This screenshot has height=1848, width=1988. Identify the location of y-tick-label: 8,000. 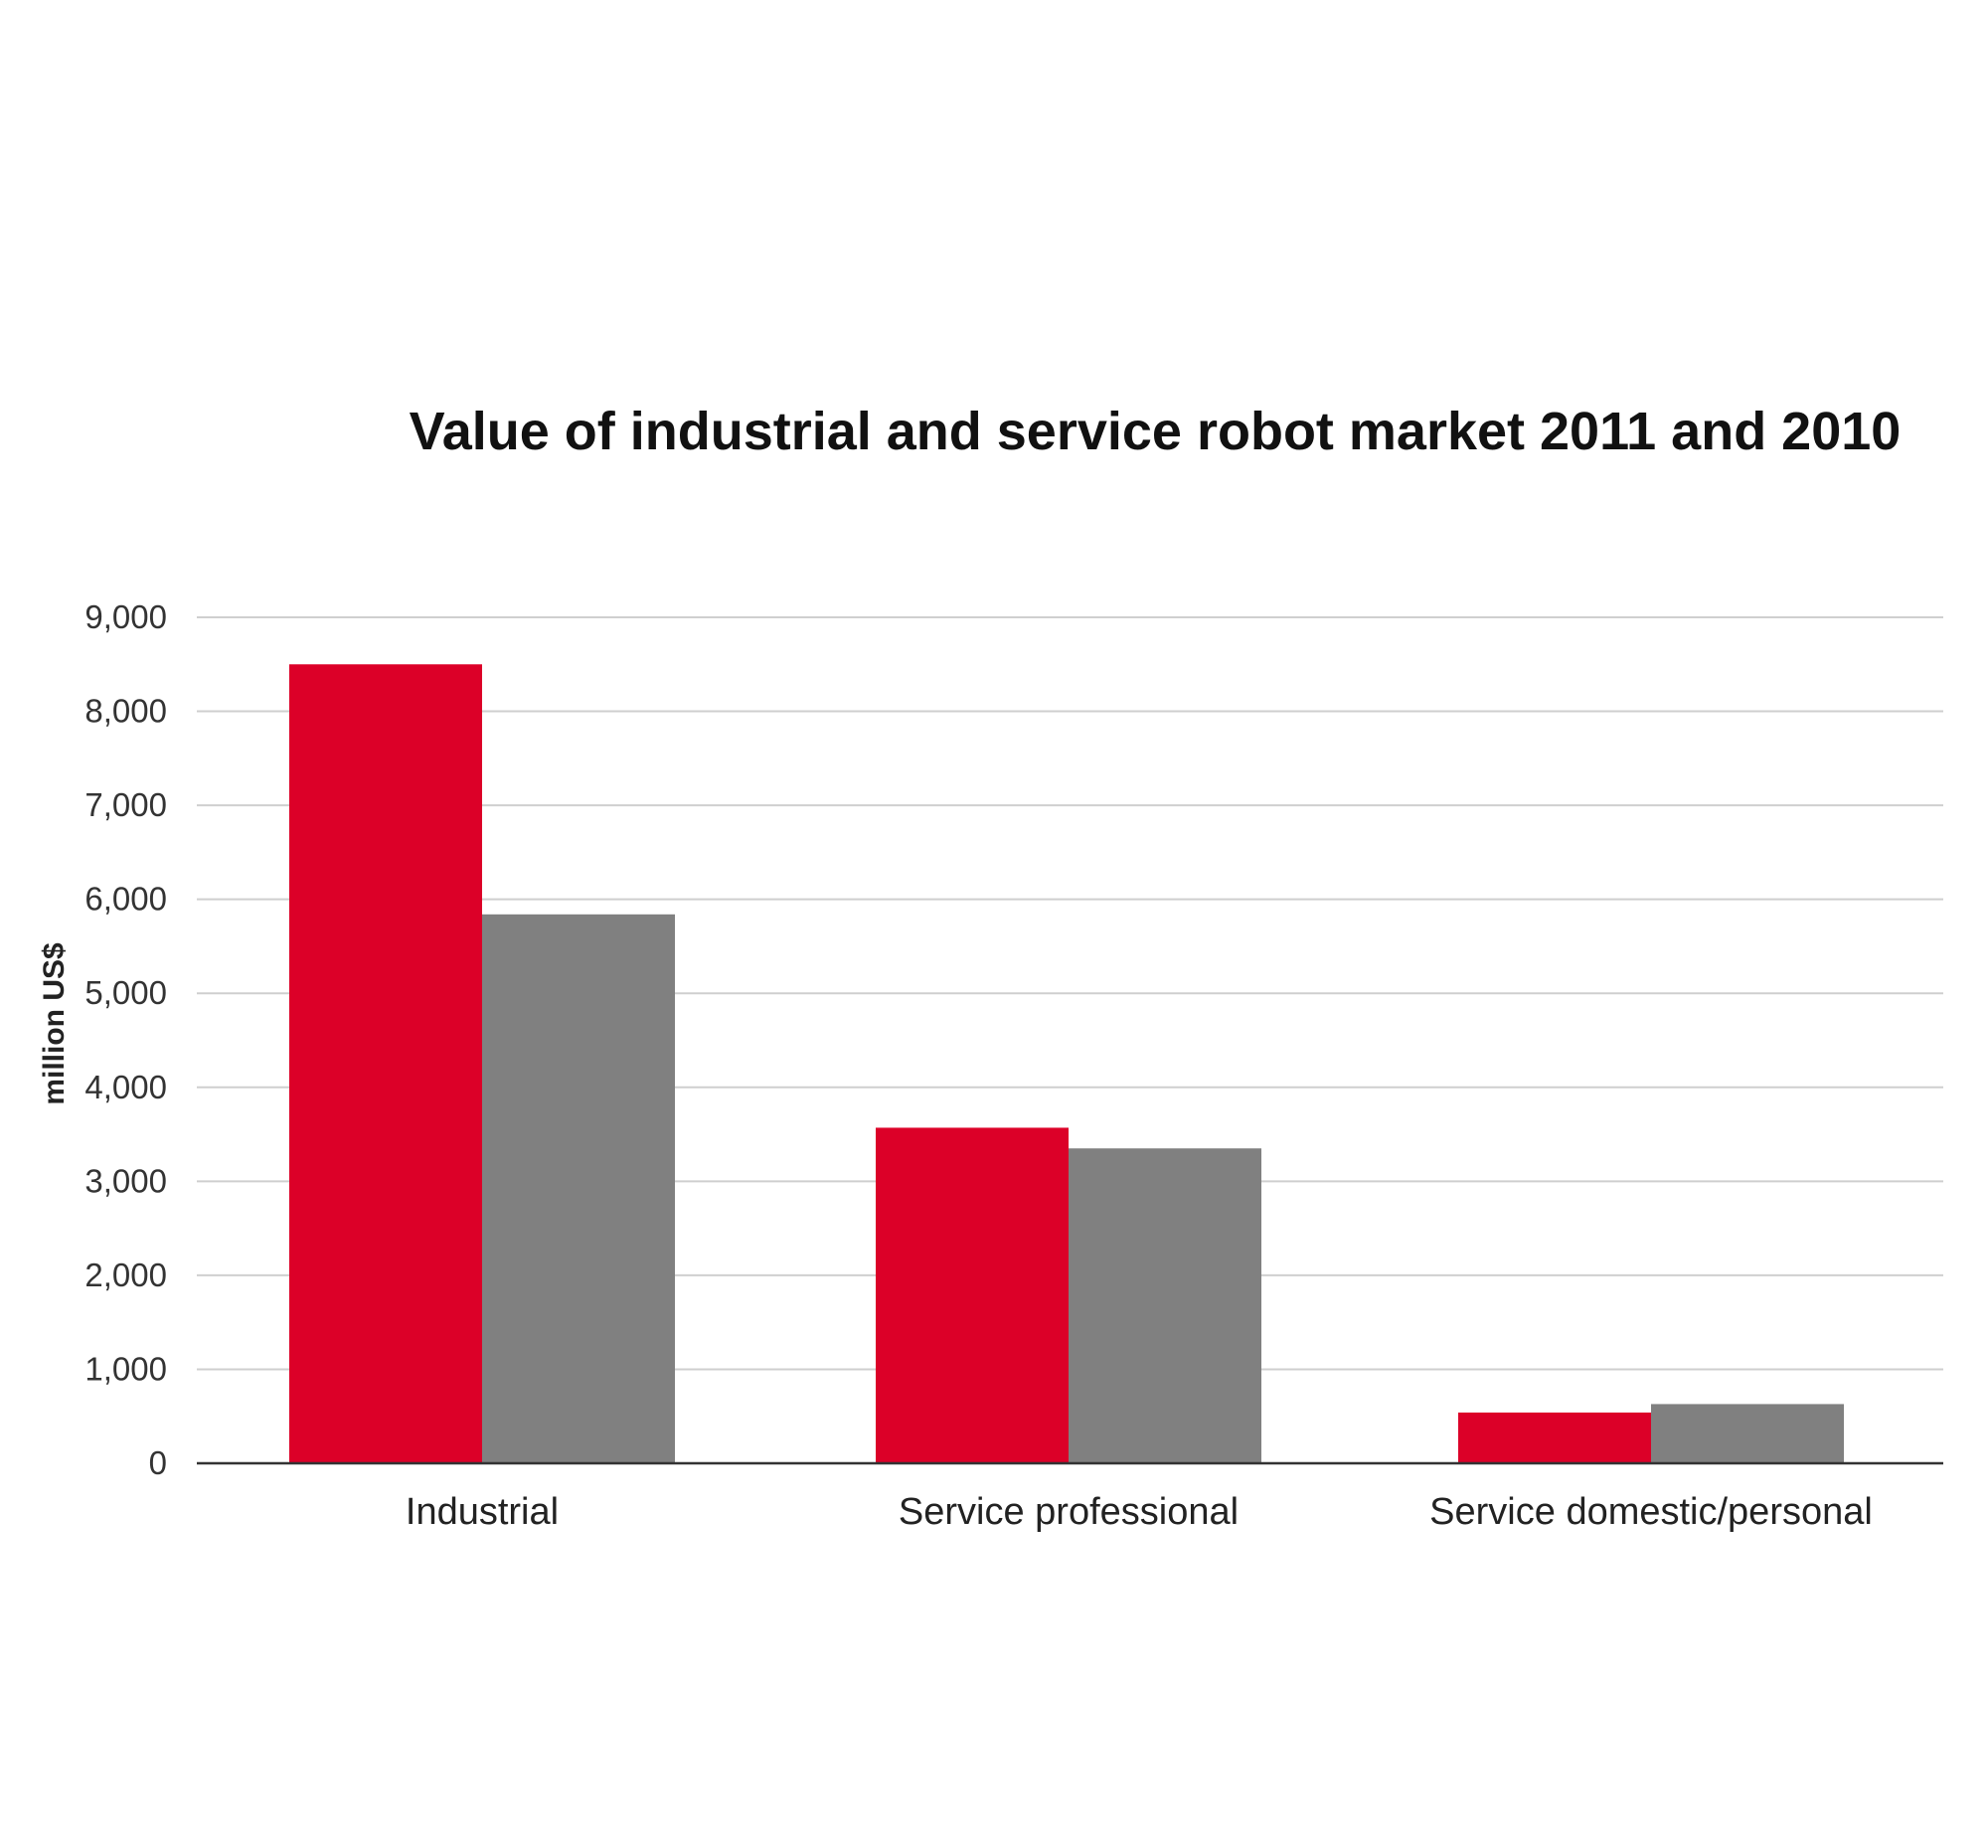
(125, 711).